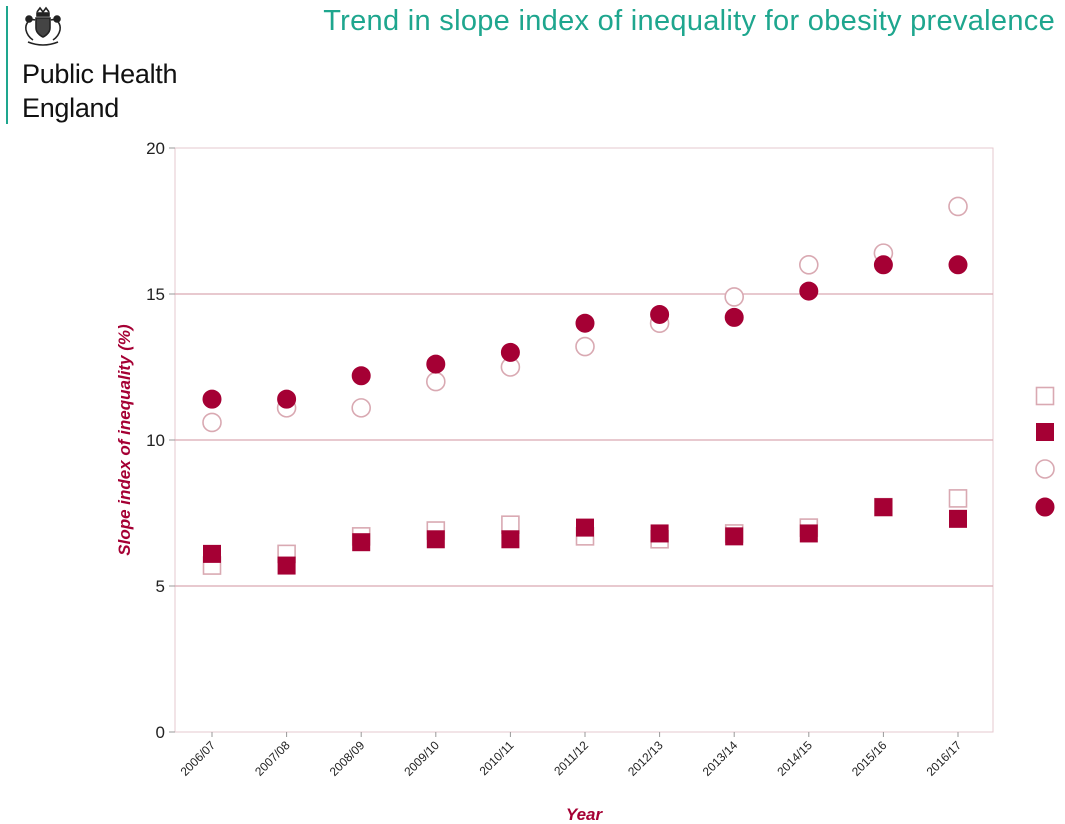 The image size is (1065, 824). What do you see at coordinates (155, 148) in the screenshot?
I see `y-tick-label: 20` at bounding box center [155, 148].